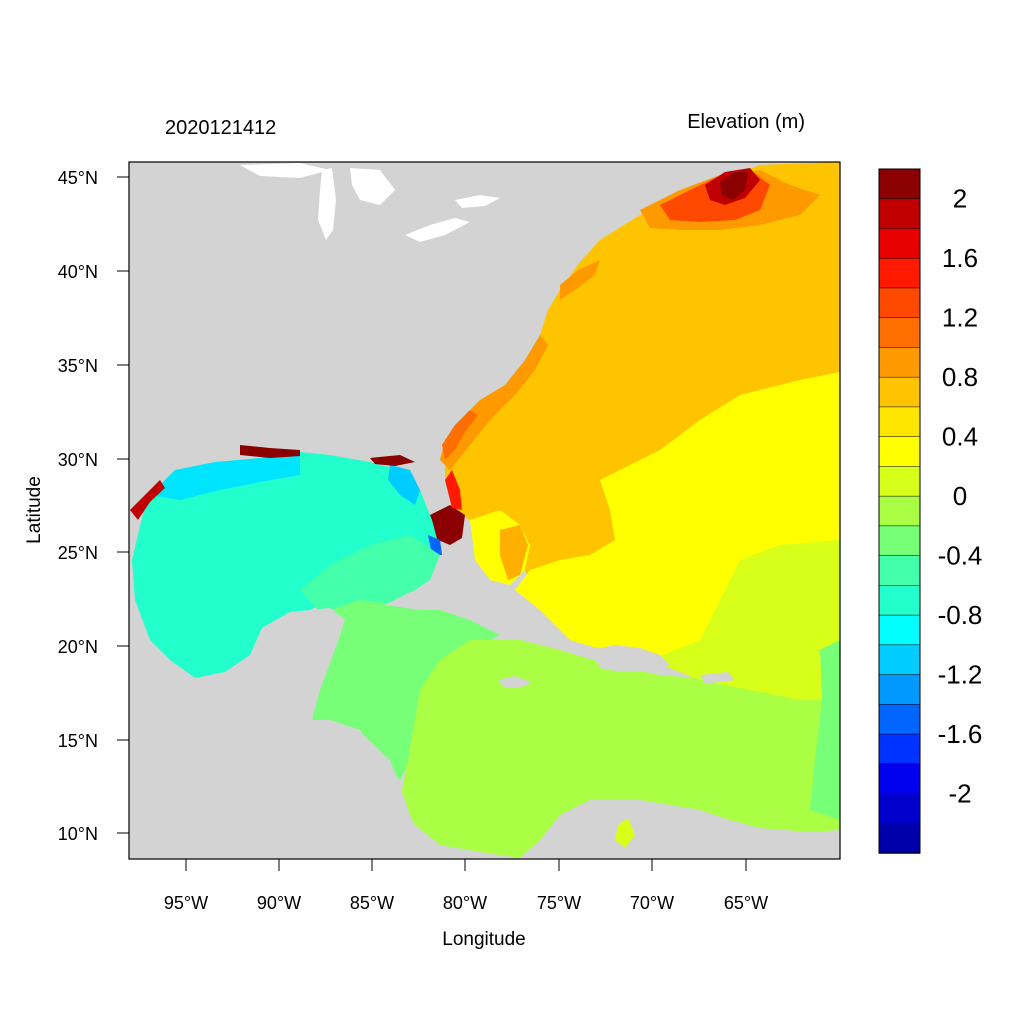 Image resolution: width=1024 pixels, height=1024 pixels. What do you see at coordinates (494, 402) in the screenshot?
I see `east-coast-surge` at bounding box center [494, 402].